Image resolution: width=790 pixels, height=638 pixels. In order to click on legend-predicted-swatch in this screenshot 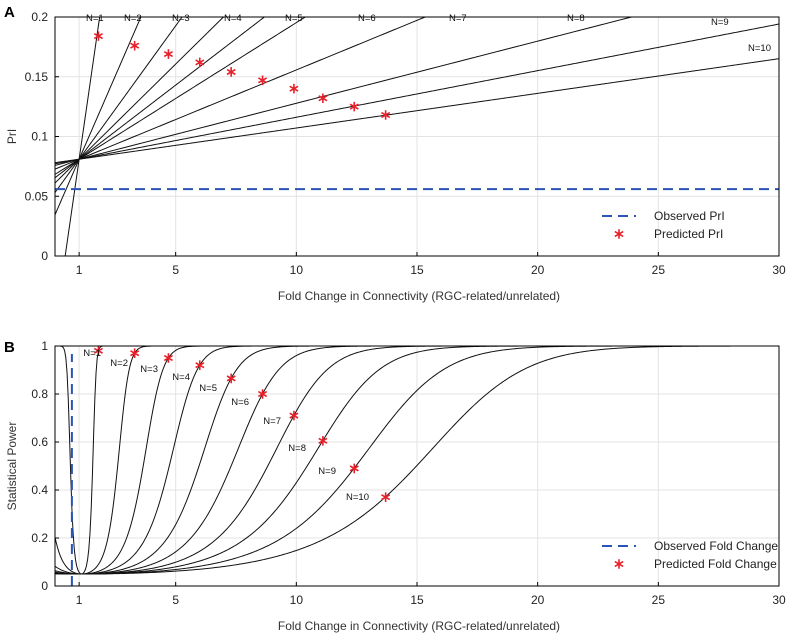, I will do `click(619, 564)`.